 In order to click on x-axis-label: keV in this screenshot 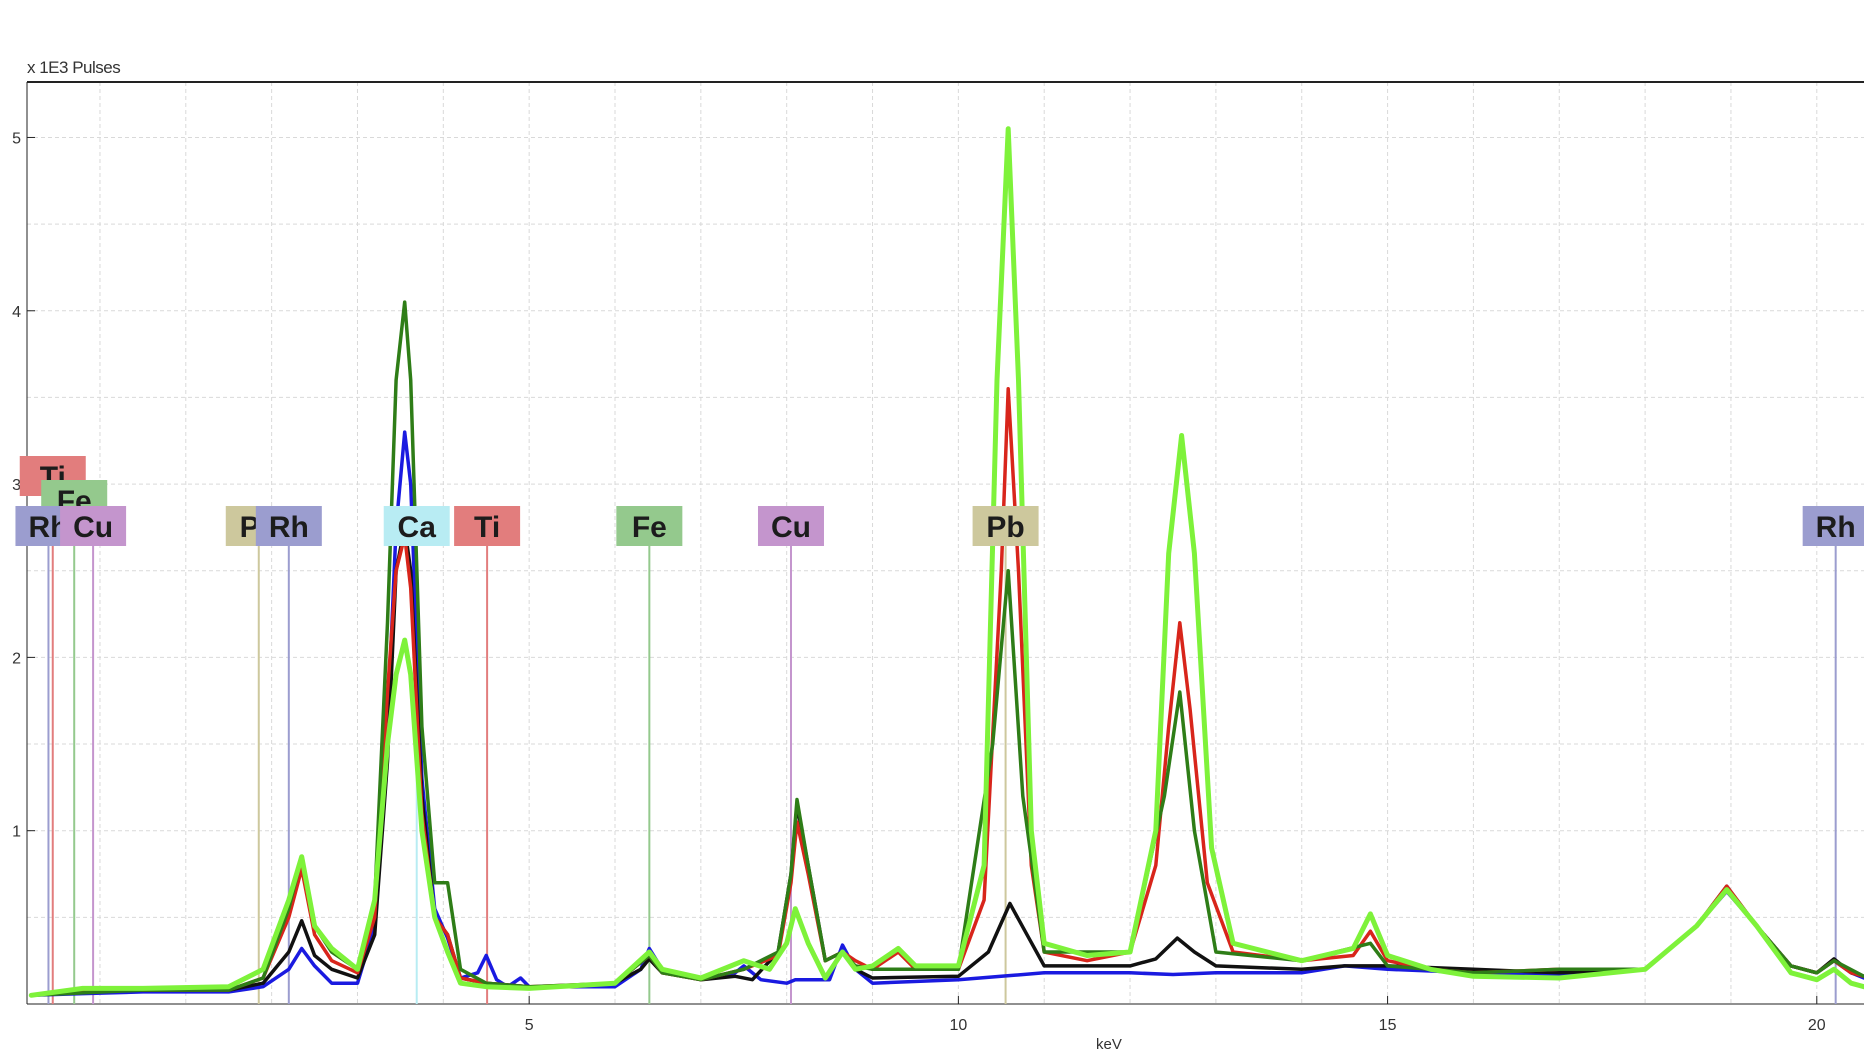, I will do `click(1109, 1044)`.